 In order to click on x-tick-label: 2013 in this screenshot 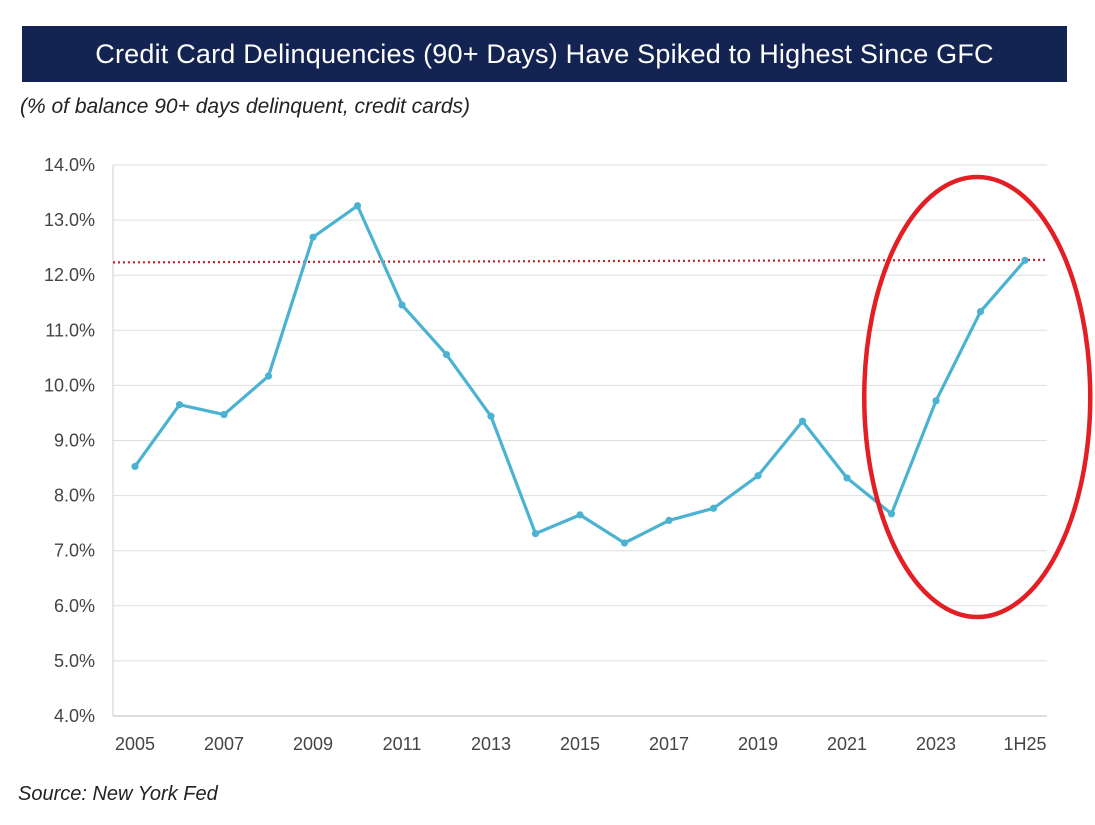, I will do `click(491, 744)`.